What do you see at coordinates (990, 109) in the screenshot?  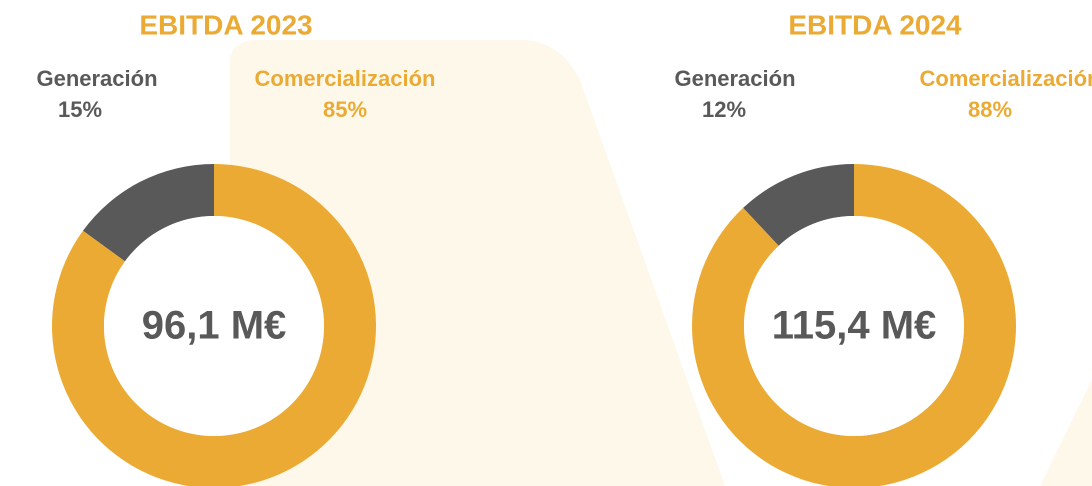 I see `slice-value-label: 88%` at bounding box center [990, 109].